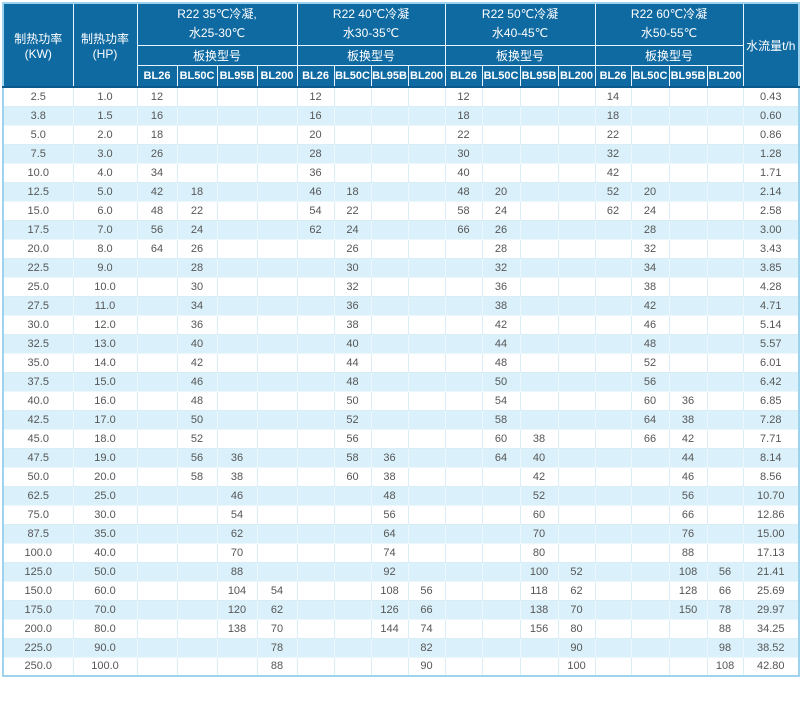  Describe the element at coordinates (389, 514) in the screenshot. I see `cell-plate-count: 56` at that location.